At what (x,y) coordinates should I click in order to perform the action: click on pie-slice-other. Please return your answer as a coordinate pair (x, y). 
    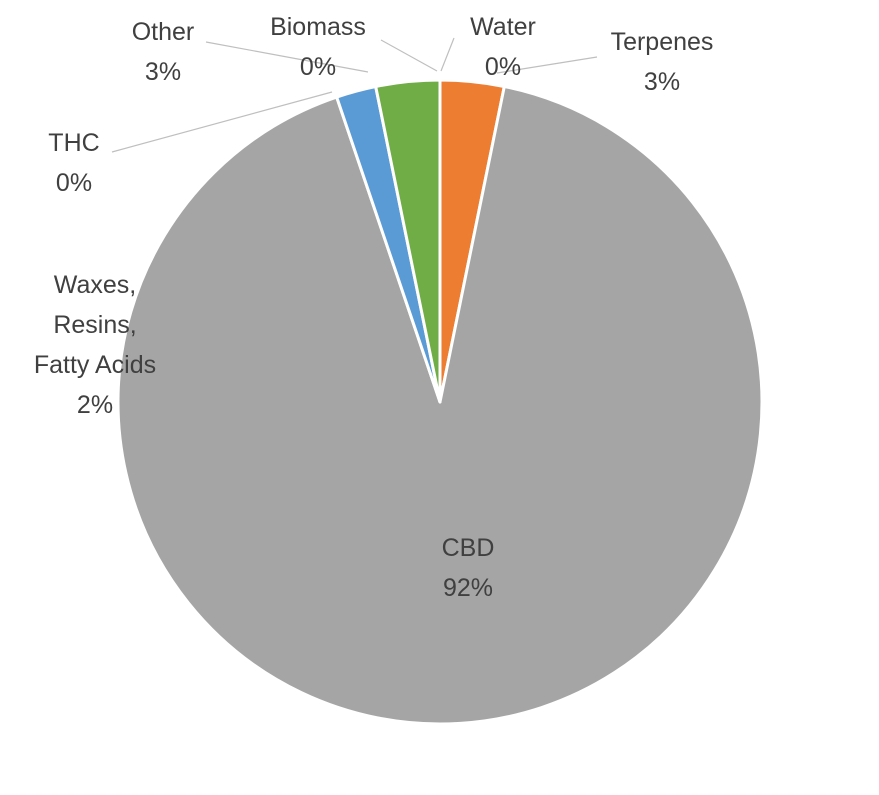
    Looking at the image, I should click on (408, 241).